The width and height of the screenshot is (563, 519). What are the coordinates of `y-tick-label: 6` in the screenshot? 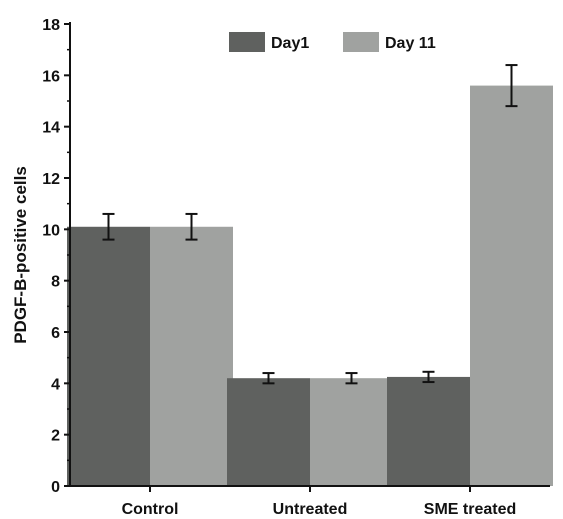 It's located at (55, 333).